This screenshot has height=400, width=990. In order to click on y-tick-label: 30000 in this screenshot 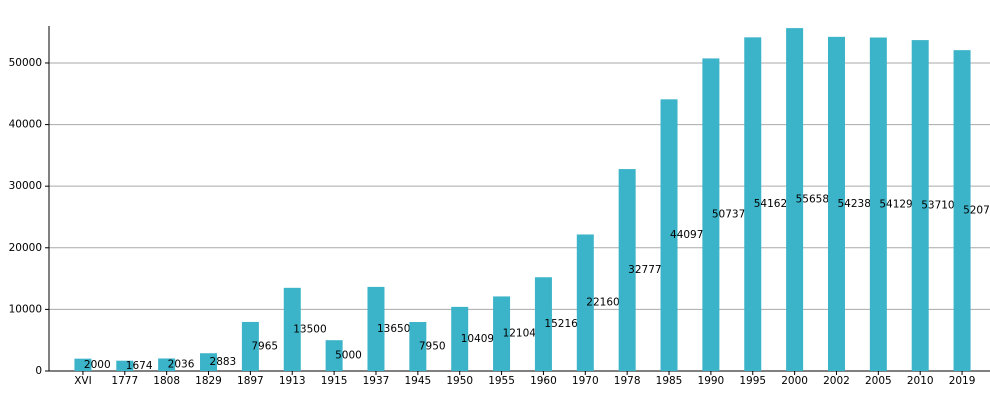, I will do `click(25, 186)`.